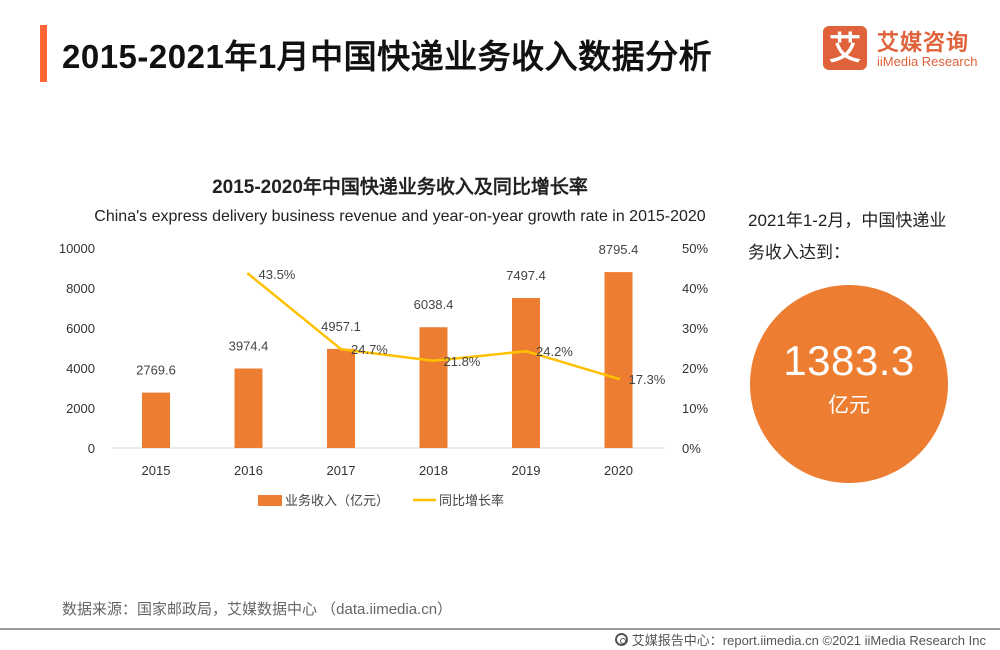 This screenshot has width=1000, height=650. What do you see at coordinates (277, 274) in the screenshot?
I see `line-data-label: 43.5%` at bounding box center [277, 274].